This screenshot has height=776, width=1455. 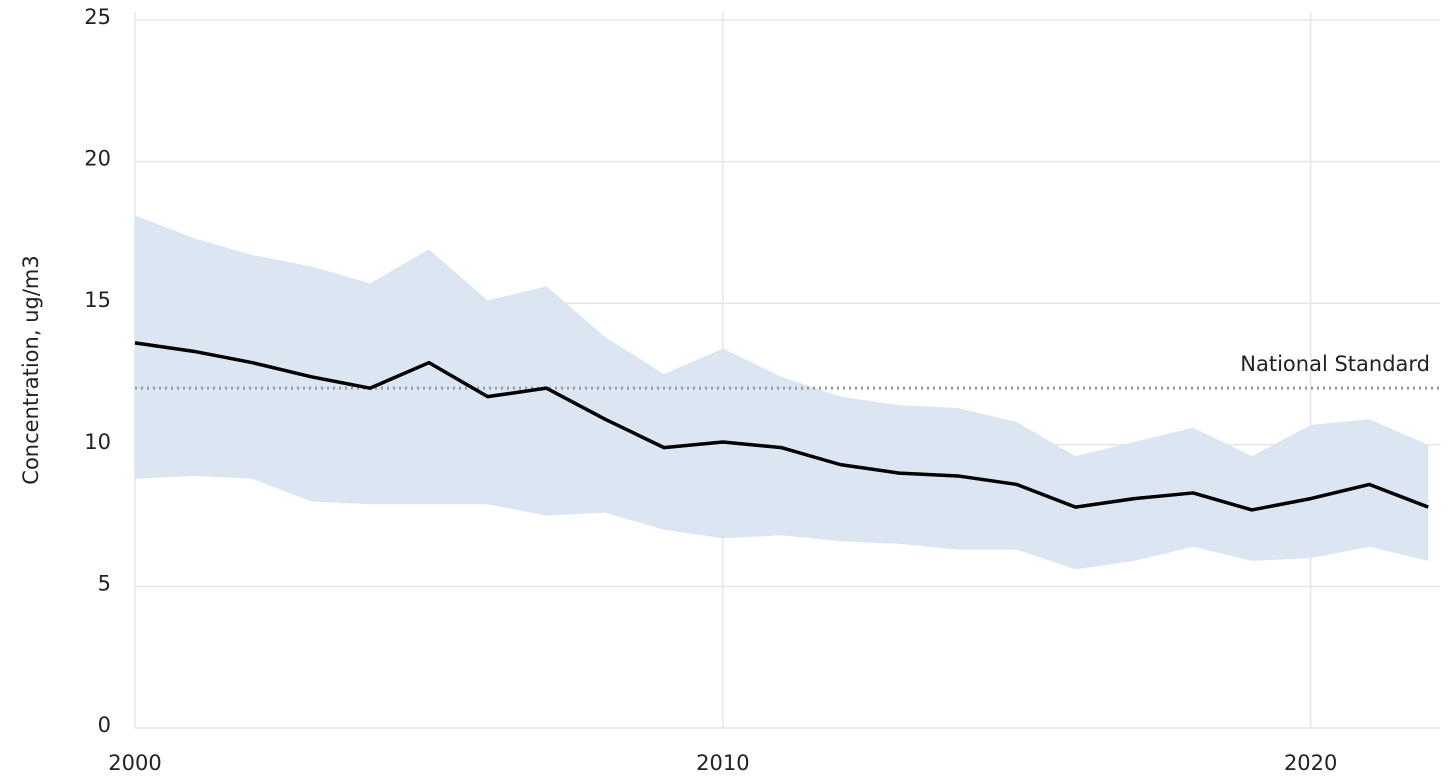 I want to click on y-tick-label: 25, so click(x=97, y=17).